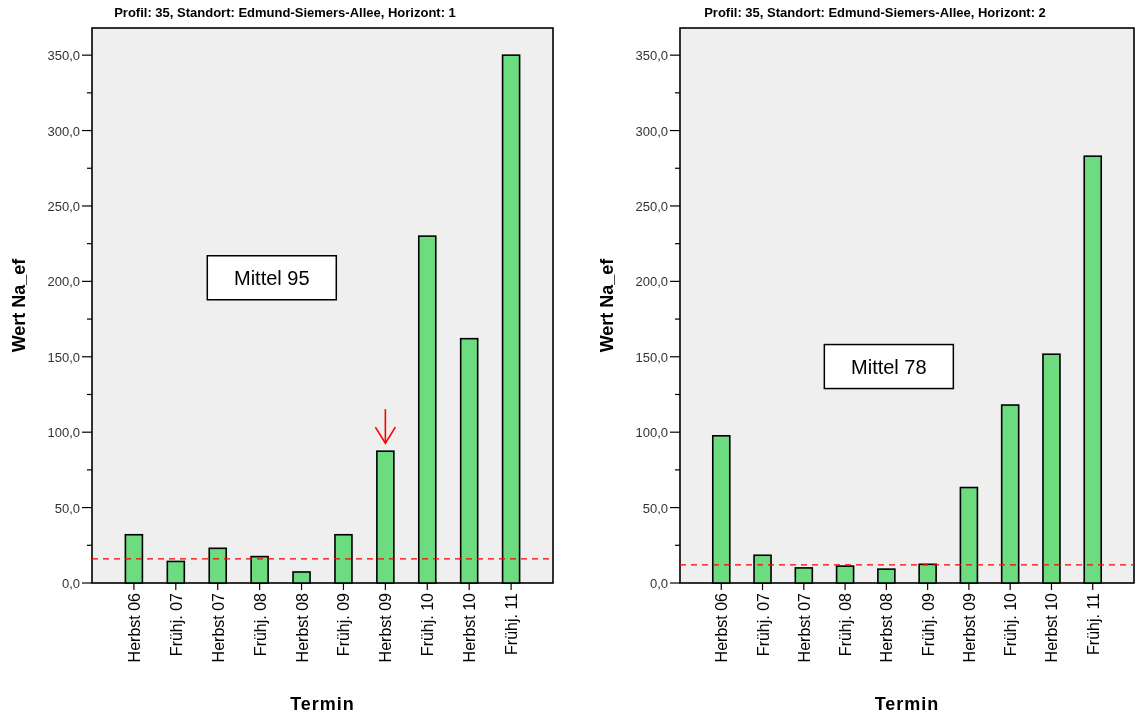  I want to click on annotation: Mittel 78, so click(889, 366).